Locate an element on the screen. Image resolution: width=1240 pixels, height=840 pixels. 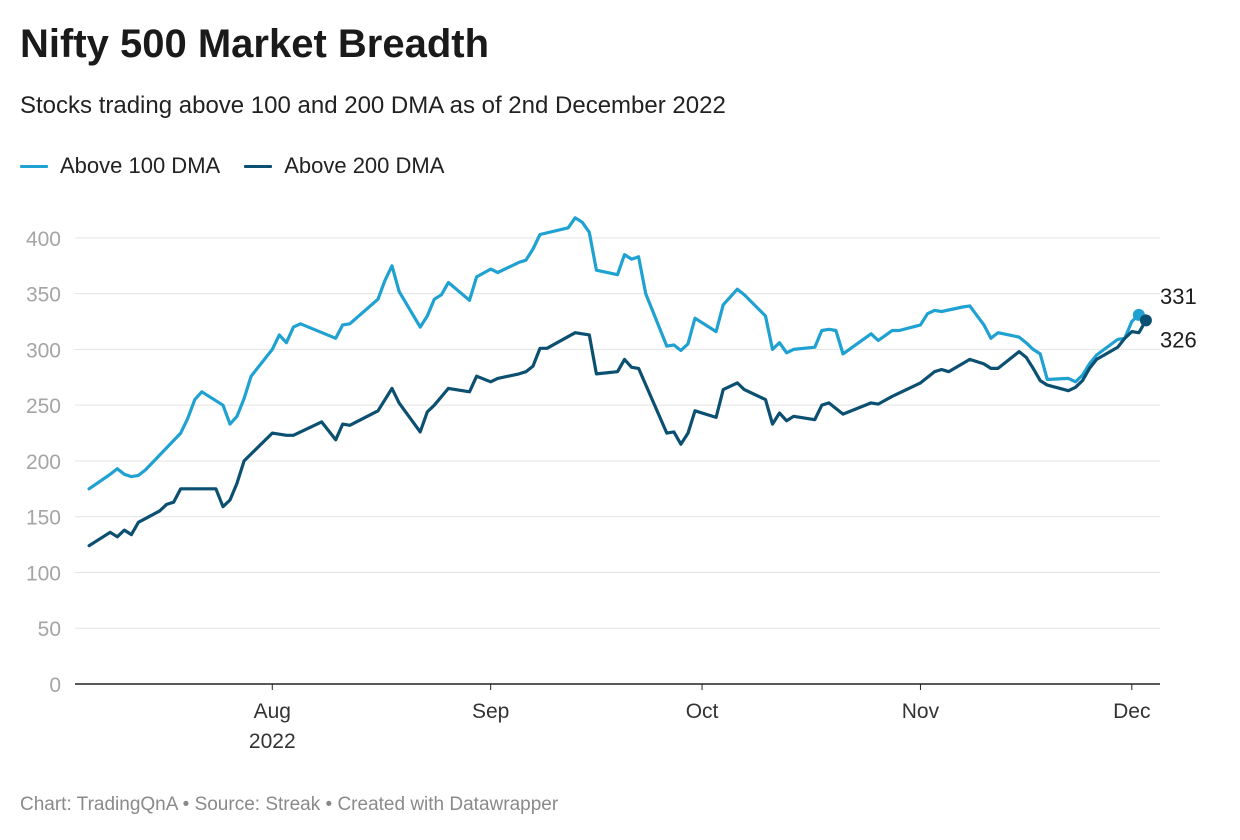
end-marker-above-200-dma is located at coordinates (1145, 320).